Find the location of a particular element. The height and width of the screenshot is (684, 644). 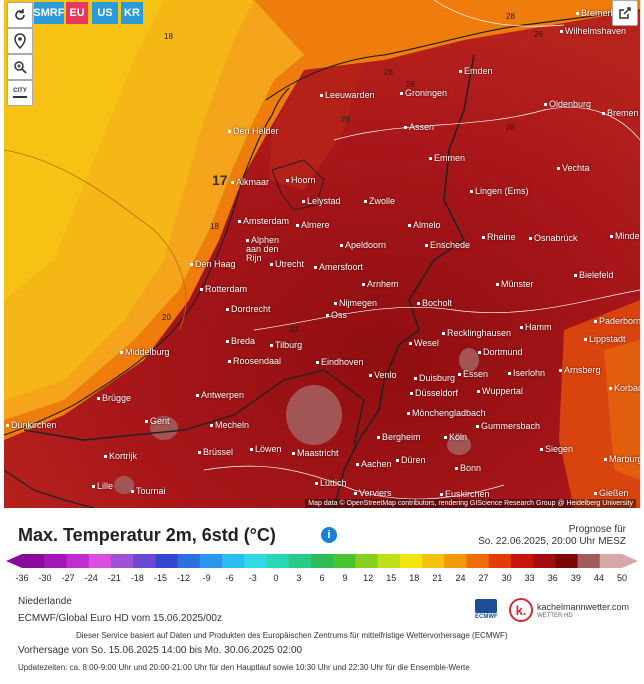

city-label: Lingen (Ems) is located at coordinates (499, 191).